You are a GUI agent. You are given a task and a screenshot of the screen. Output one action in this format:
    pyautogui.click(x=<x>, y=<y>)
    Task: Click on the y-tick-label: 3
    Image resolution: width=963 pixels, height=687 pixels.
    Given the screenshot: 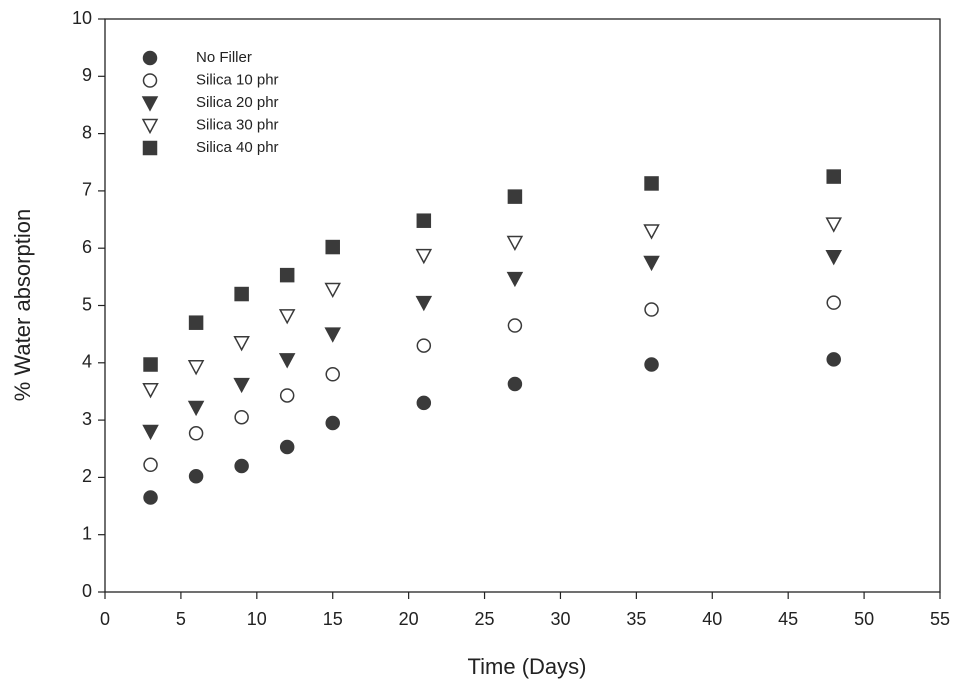 What is the action you would take?
    pyautogui.click(x=87, y=419)
    